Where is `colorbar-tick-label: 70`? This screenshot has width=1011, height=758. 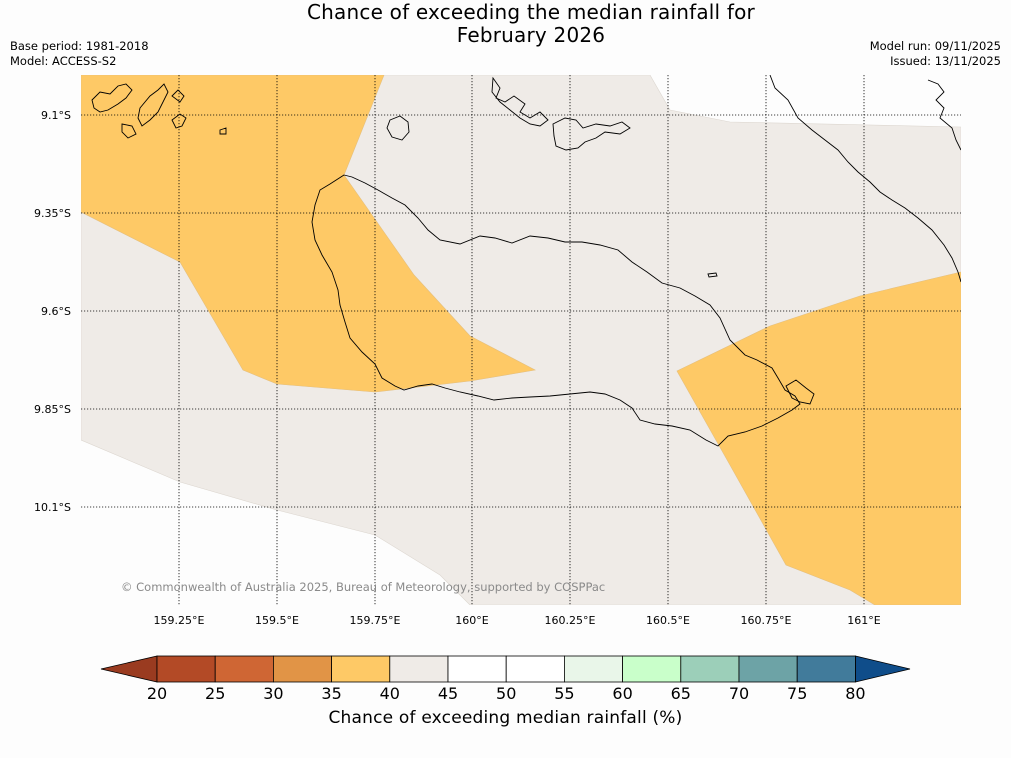
colorbar-tick-label: 70 is located at coordinates (739, 693).